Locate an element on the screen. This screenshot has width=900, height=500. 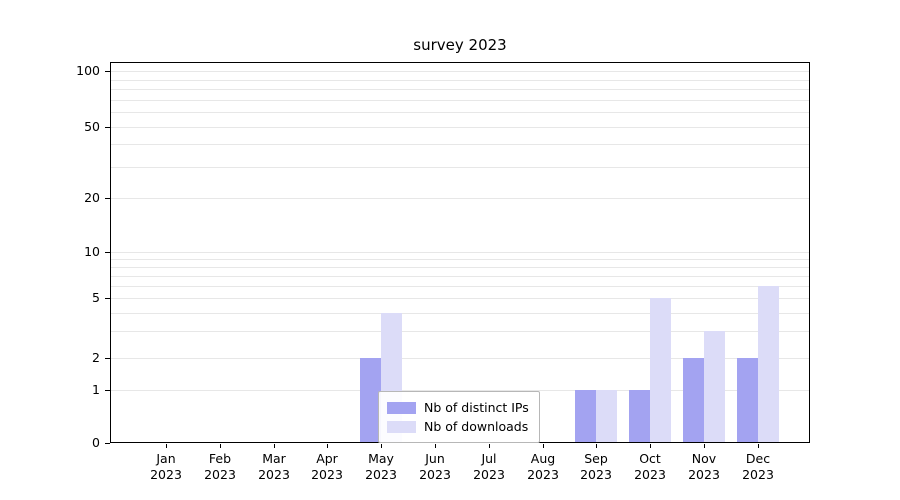
x-tick-label: Feb 2023 is located at coordinates (220, 466).